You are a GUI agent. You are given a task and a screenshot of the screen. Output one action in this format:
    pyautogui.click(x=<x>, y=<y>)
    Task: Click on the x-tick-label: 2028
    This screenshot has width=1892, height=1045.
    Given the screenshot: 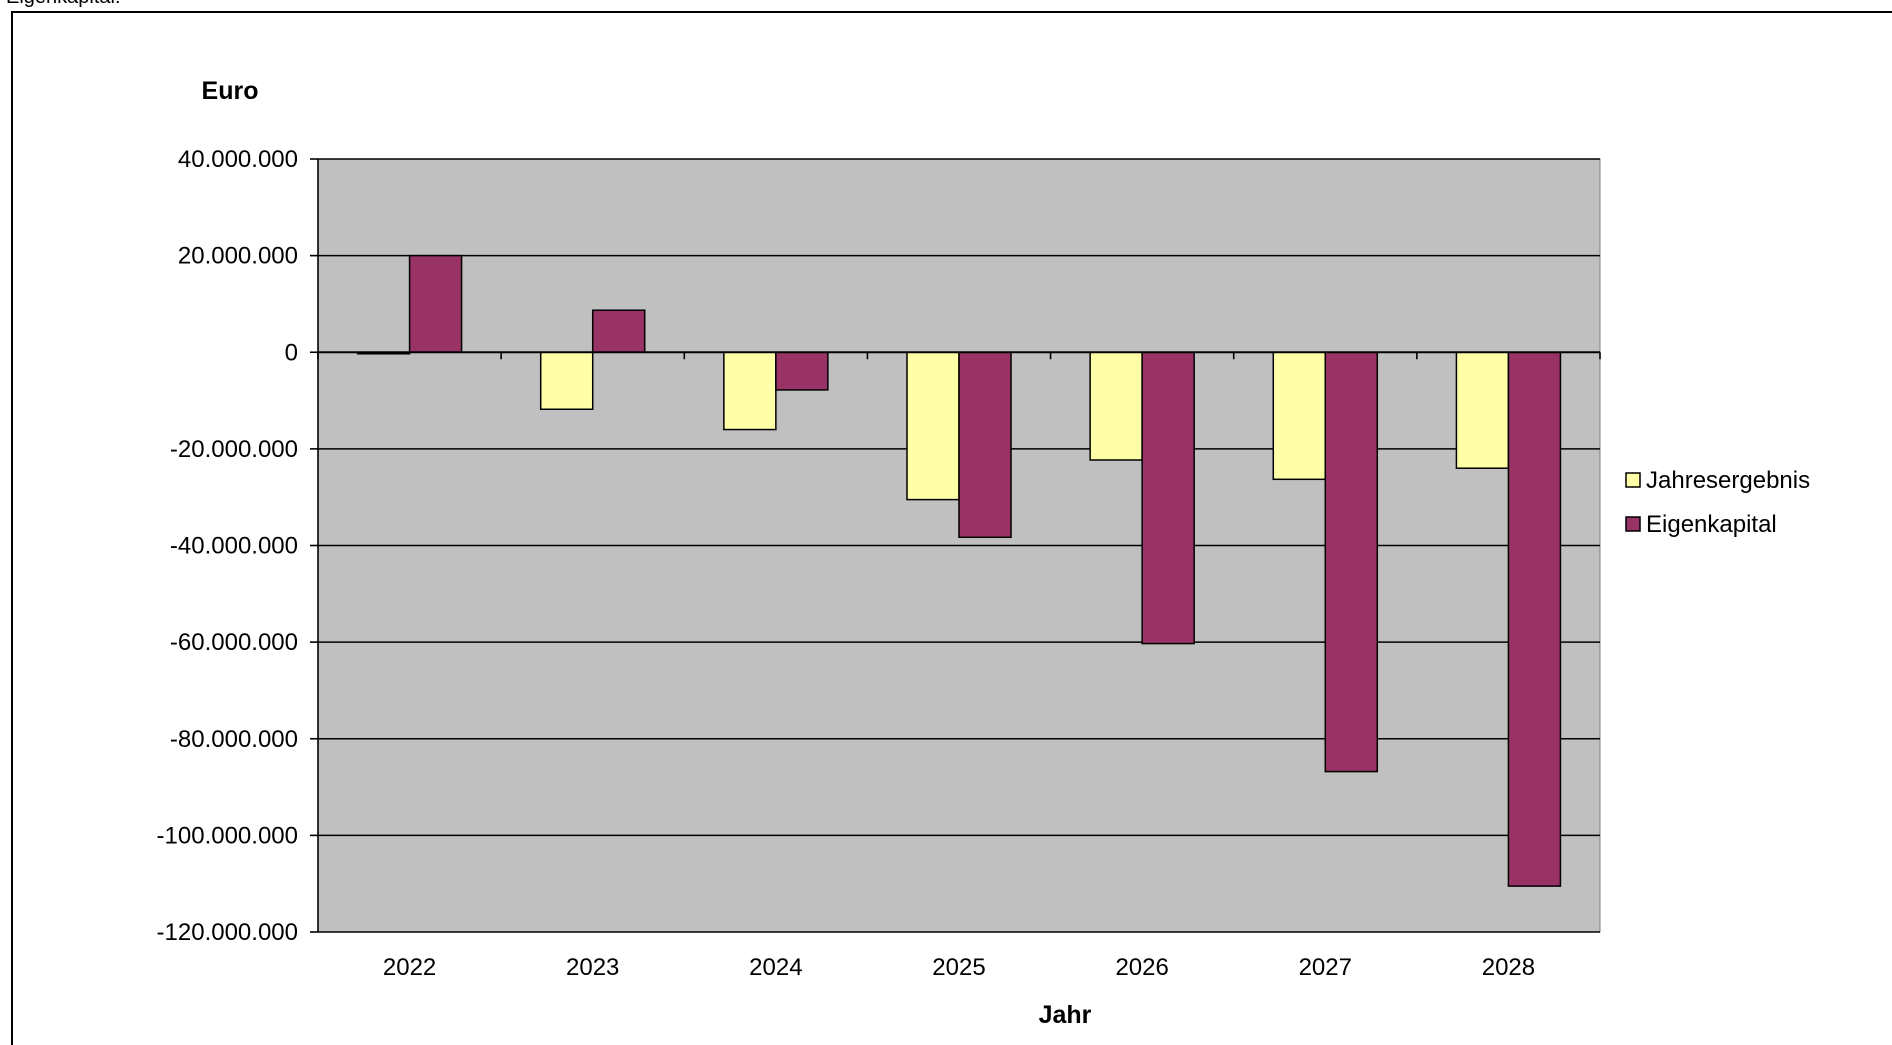 What is the action you would take?
    pyautogui.click(x=1508, y=967)
    